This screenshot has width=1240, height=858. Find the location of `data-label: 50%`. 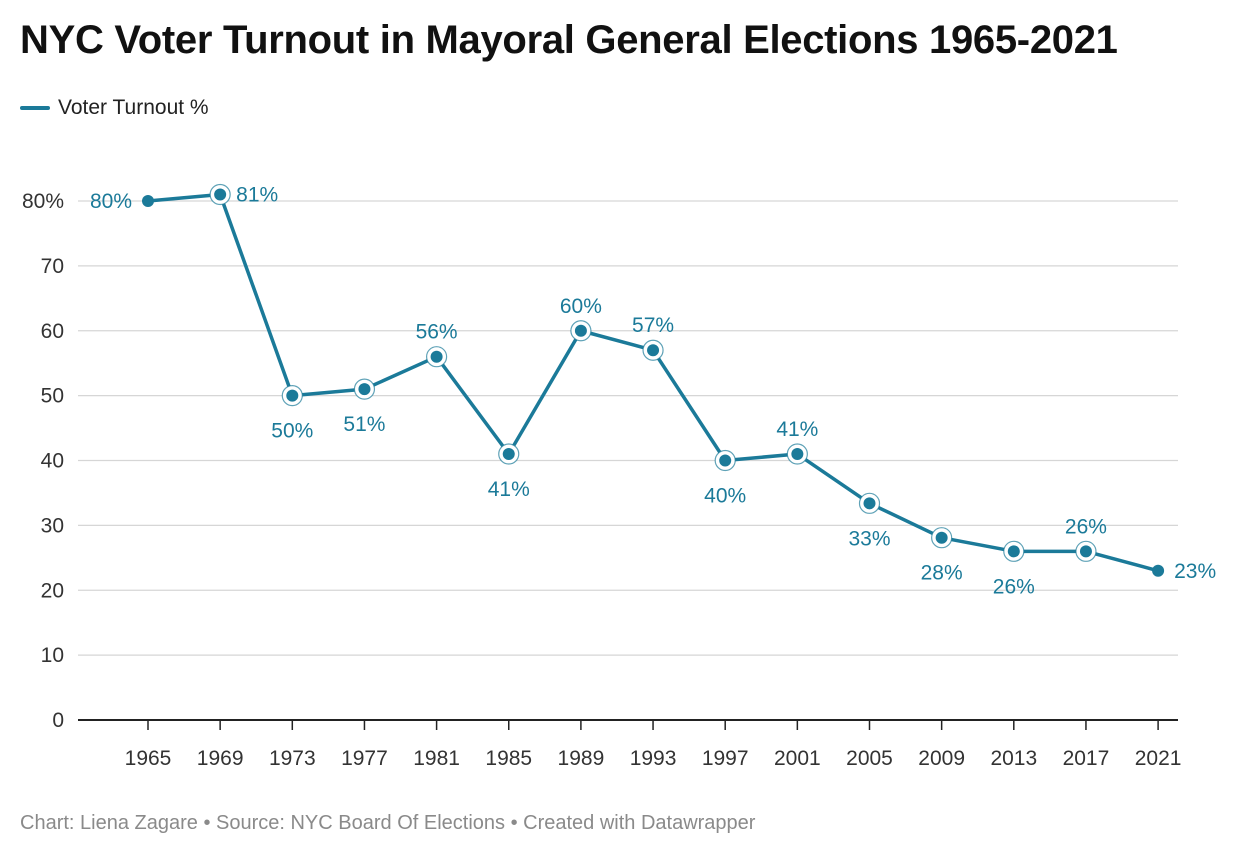

data-label: 50% is located at coordinates (292, 431).